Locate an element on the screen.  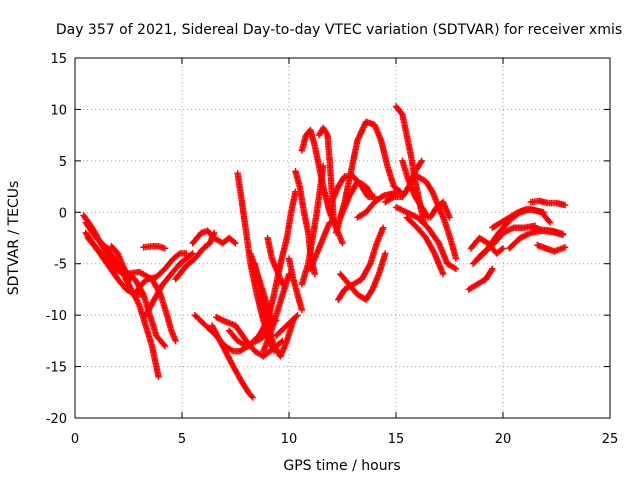
x-axis-label: GPS time / hours is located at coordinates (341, 466).